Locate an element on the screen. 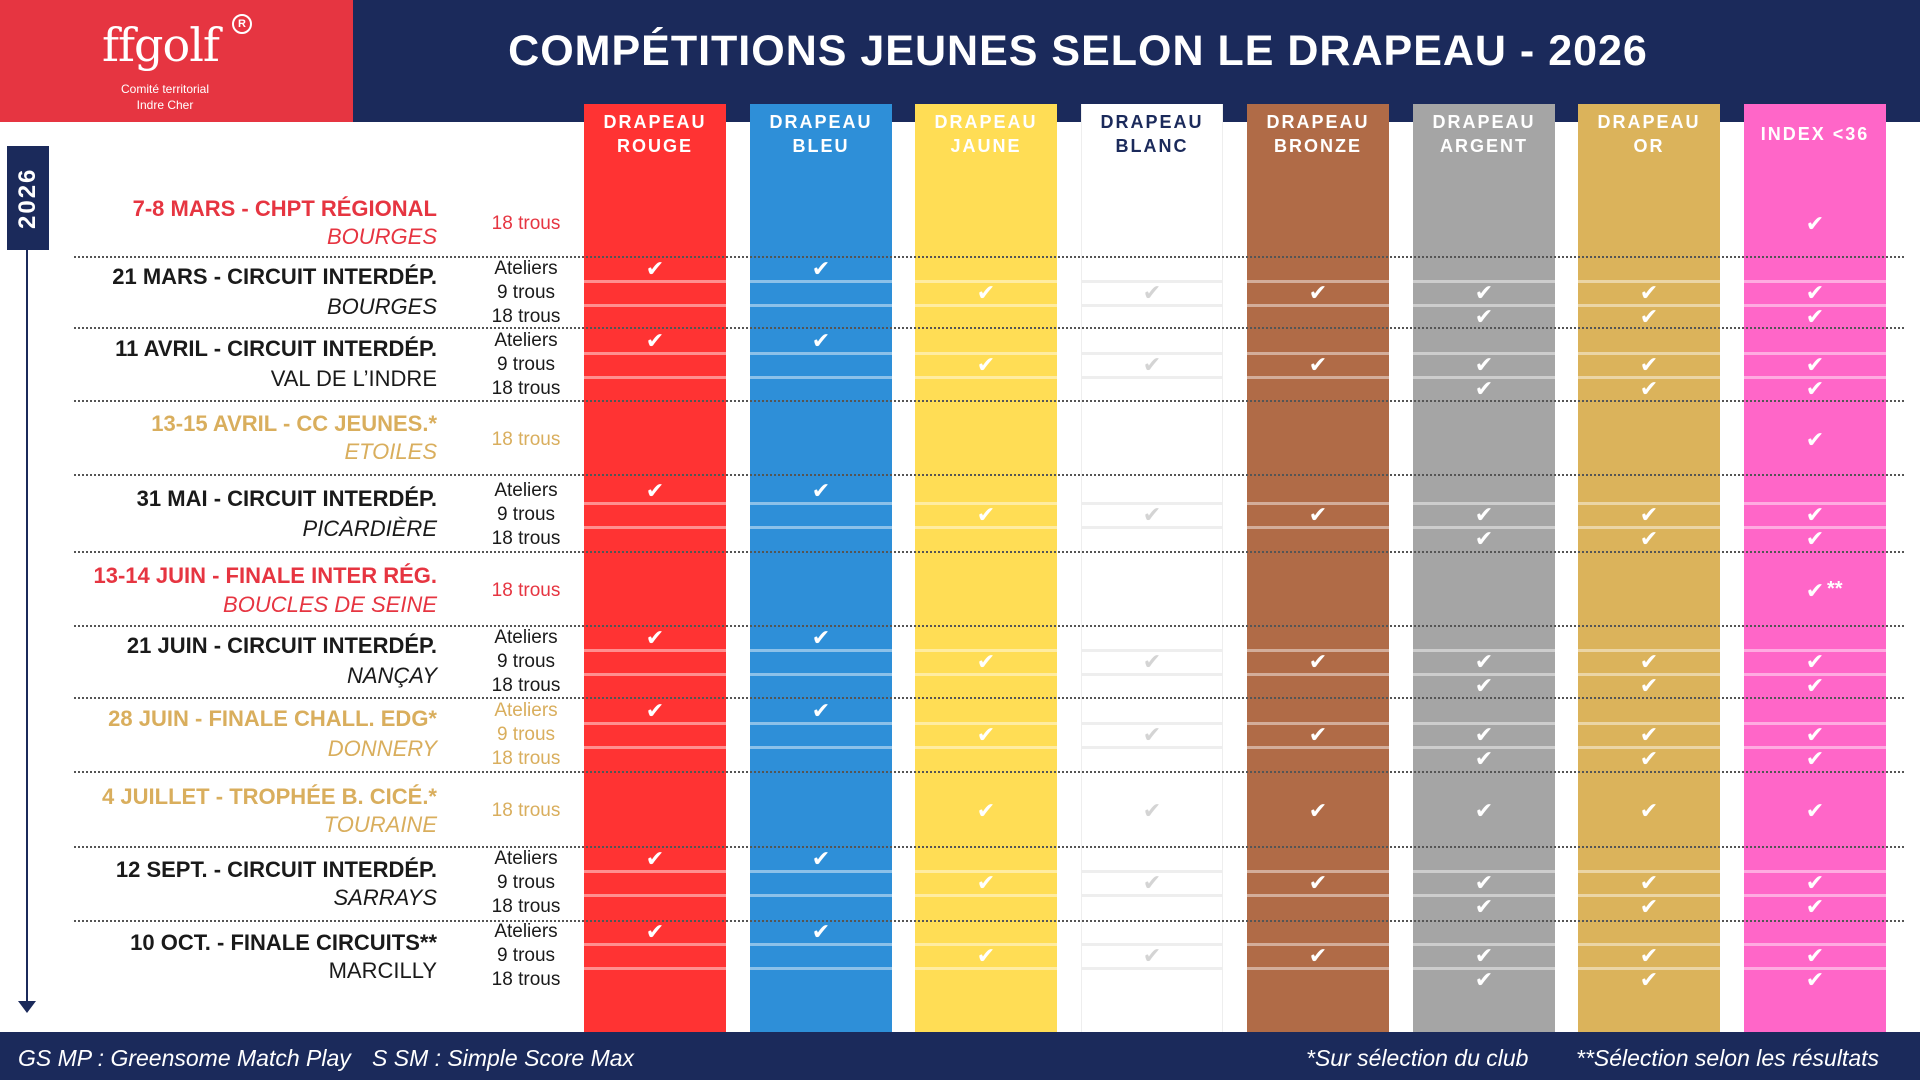  event-title: 21 MARS - CIRCUIT INTERDÉP. is located at coordinates (274, 277).